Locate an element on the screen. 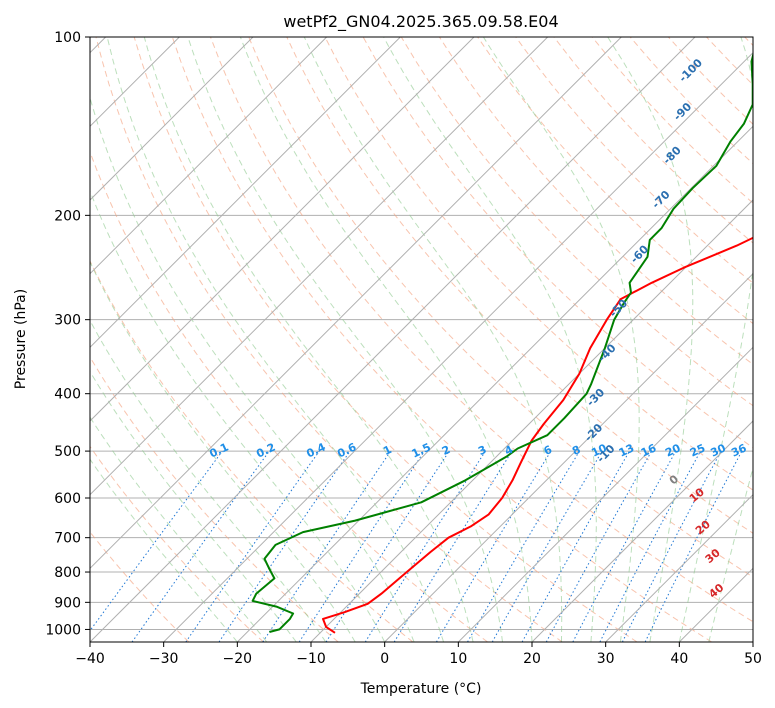 Image resolution: width=775 pixels, height=708 pixels. mixing-ratio-label: 30 is located at coordinates (719, 450).